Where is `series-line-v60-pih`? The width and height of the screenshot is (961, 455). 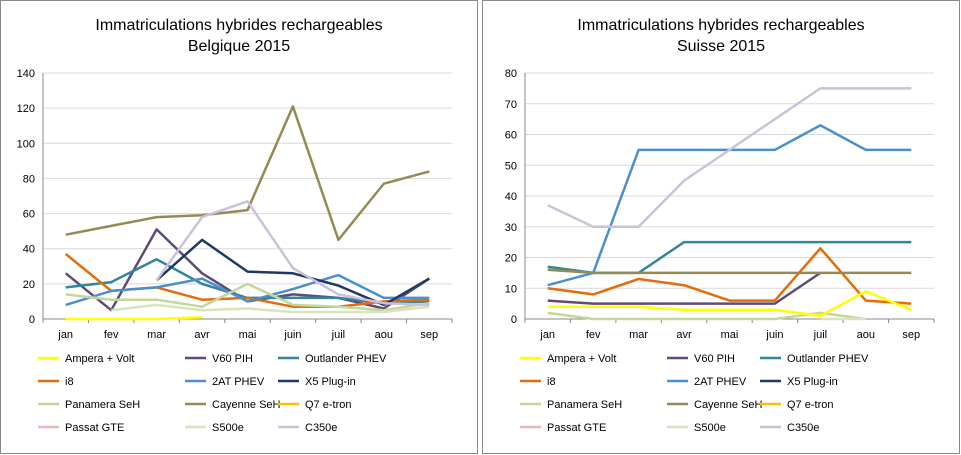
series-line-v60-pih is located at coordinates (684, 288).